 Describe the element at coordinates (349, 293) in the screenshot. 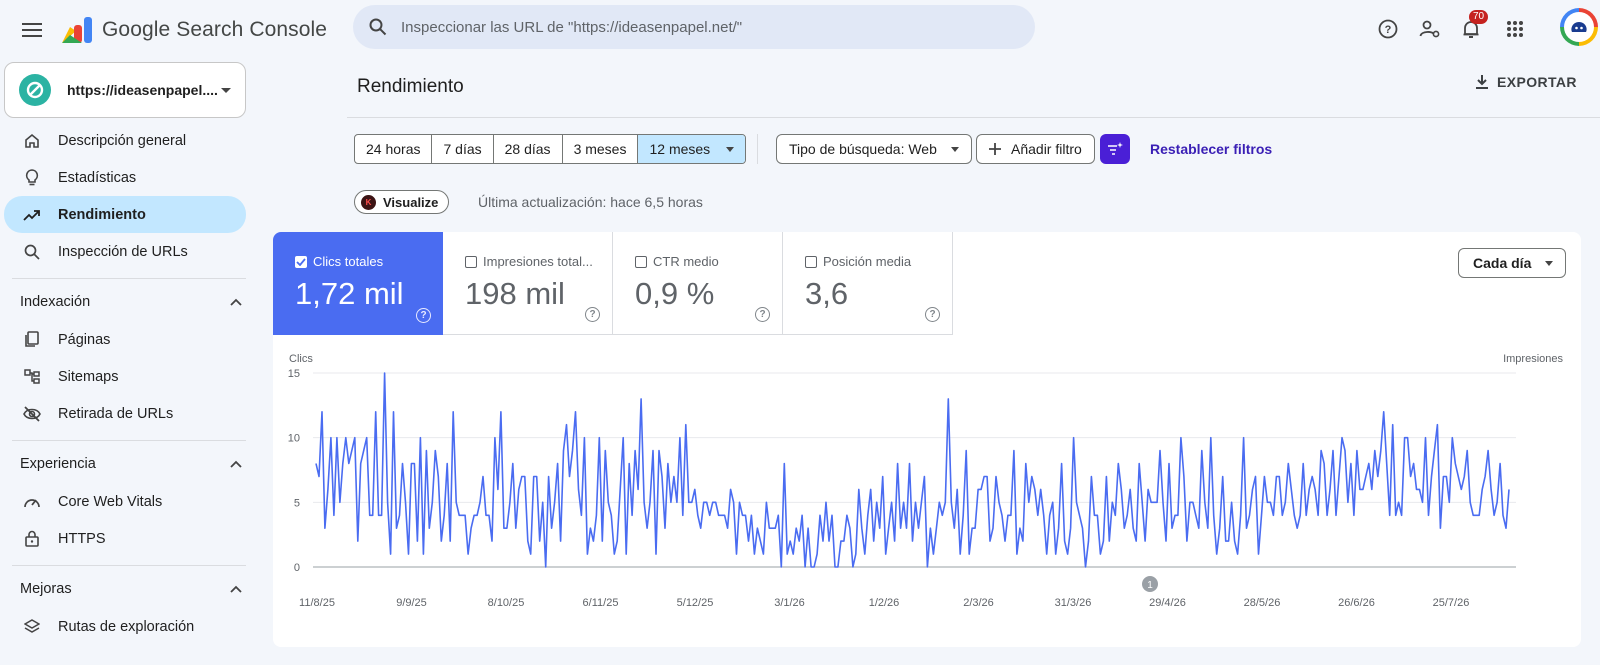

I see `metric-value: 1,72 mil` at that location.